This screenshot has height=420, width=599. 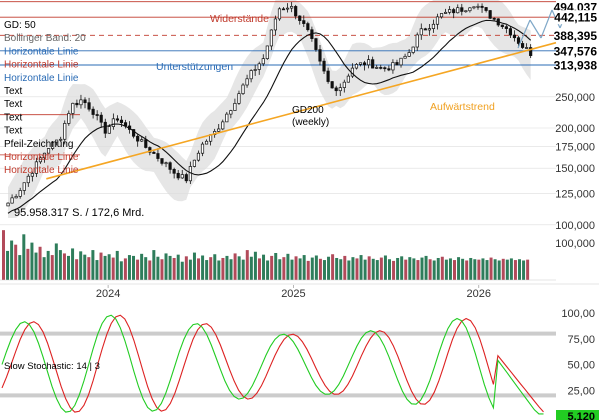 What do you see at coordinates (575, 169) in the screenshot?
I see `y-tick-label: 150,000` at bounding box center [575, 169].